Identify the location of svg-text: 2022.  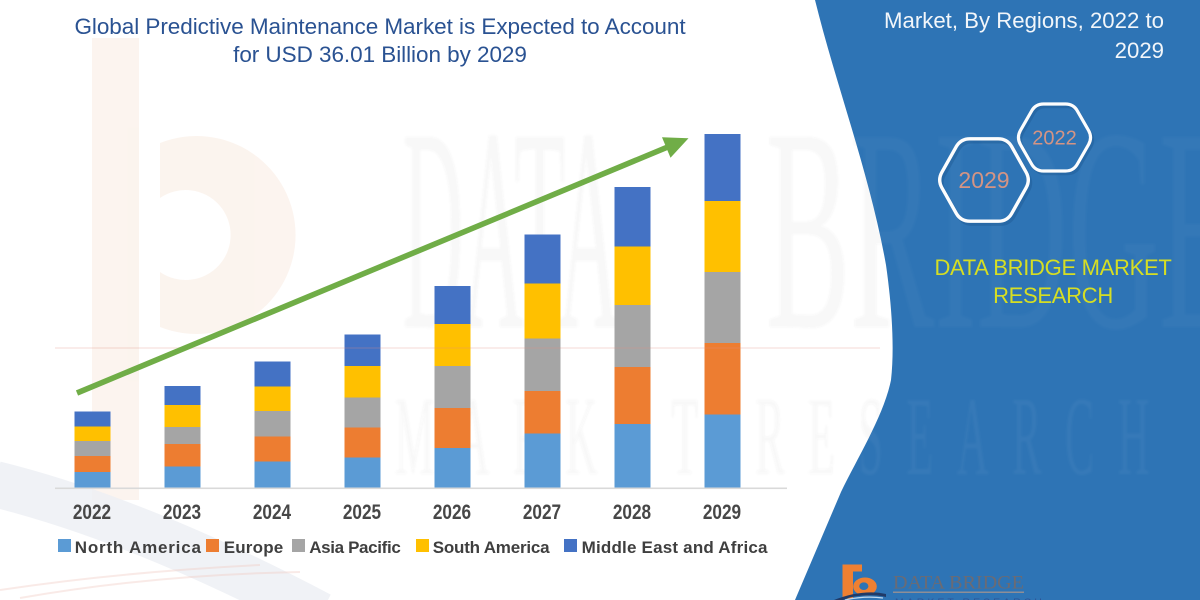
(1054, 139).